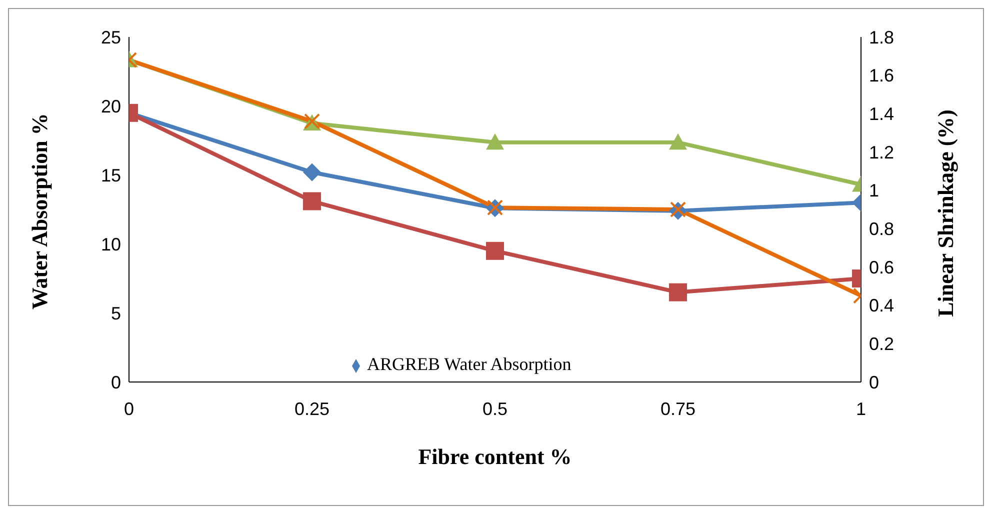 This screenshot has height=512, width=990. I want to click on x-tick-label: 0, so click(129, 408).